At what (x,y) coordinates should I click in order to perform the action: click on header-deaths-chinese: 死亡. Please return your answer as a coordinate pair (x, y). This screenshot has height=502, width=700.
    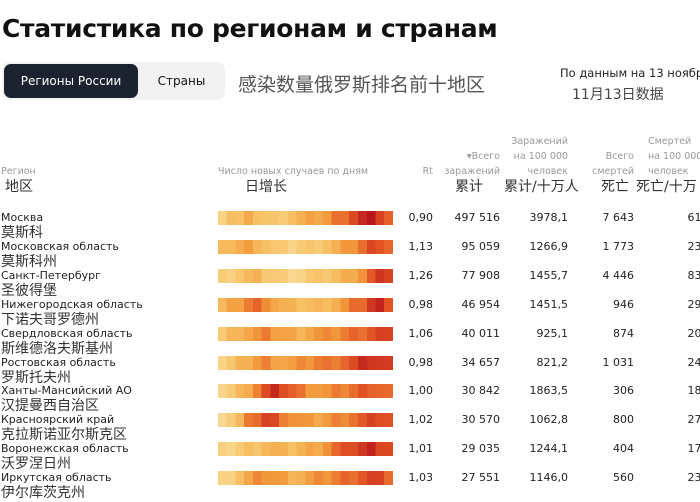
    Looking at the image, I should click on (615, 186).